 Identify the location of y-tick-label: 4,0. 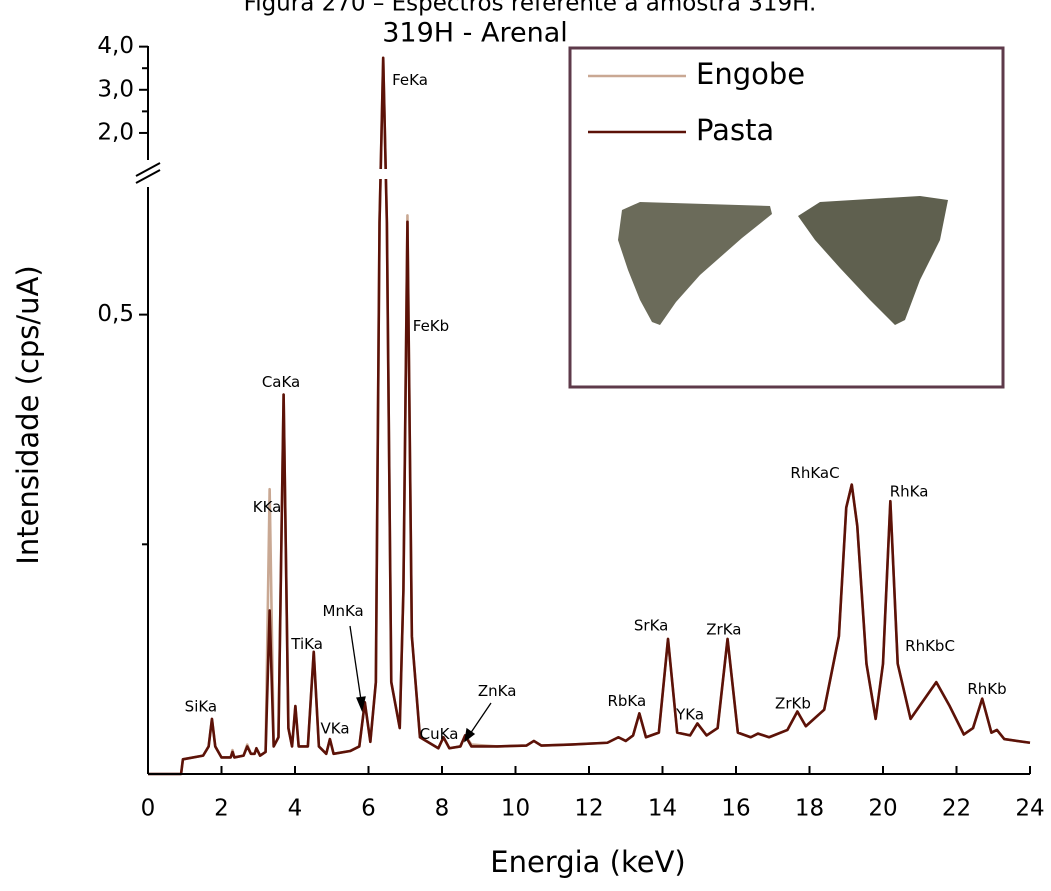
(115, 46).